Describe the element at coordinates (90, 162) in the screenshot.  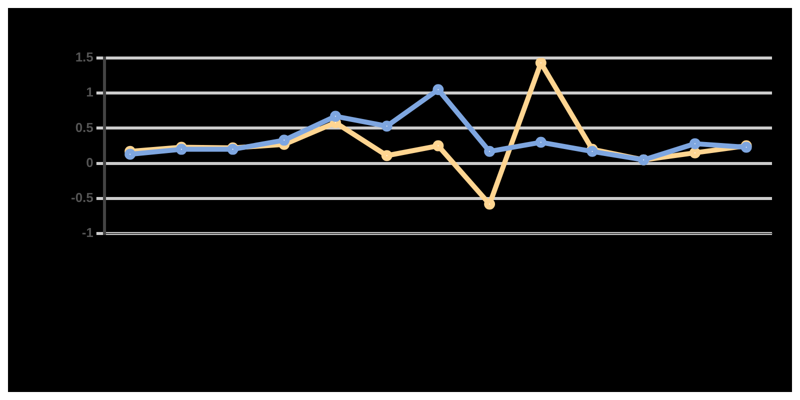
I see `y-tick-label: 0` at that location.